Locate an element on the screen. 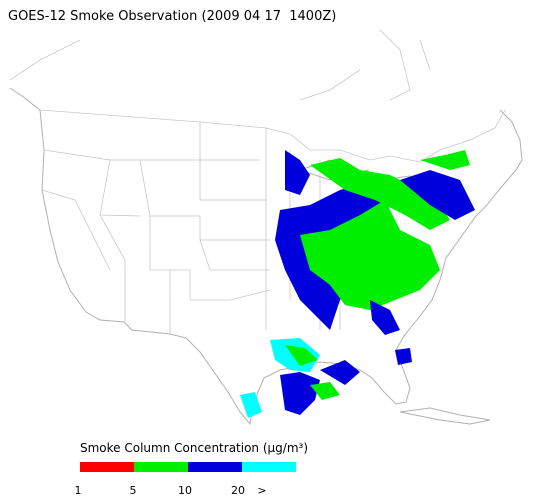 The height and width of the screenshot is (504, 540). legend-title: Smoke Column Concentration (μg/m³) is located at coordinates (194, 448).